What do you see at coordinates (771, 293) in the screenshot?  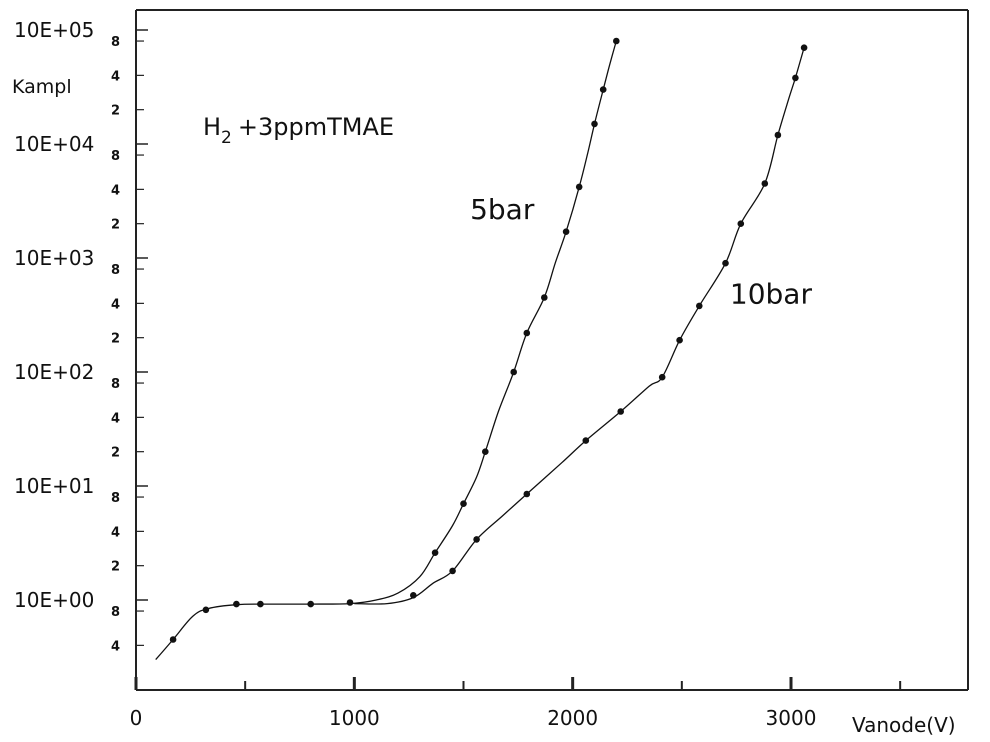 I see `series-label-10bar: 10bar` at bounding box center [771, 293].